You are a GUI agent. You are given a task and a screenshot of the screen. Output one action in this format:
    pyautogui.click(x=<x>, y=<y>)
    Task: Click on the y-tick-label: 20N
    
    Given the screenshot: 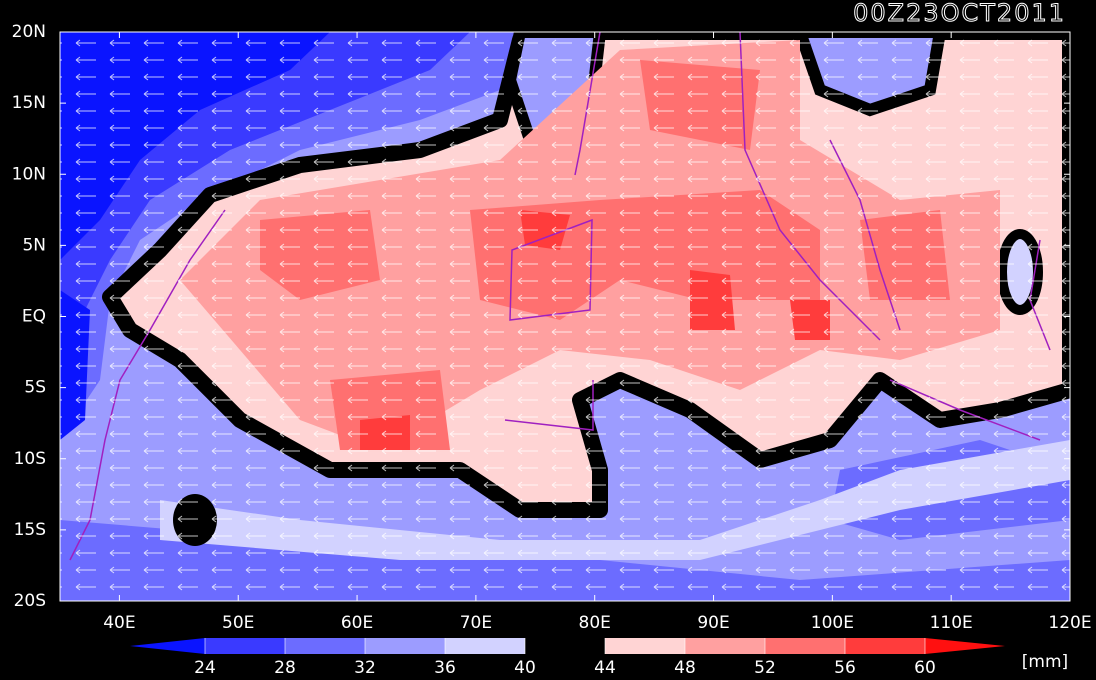 What is the action you would take?
    pyautogui.click(x=29, y=32)
    